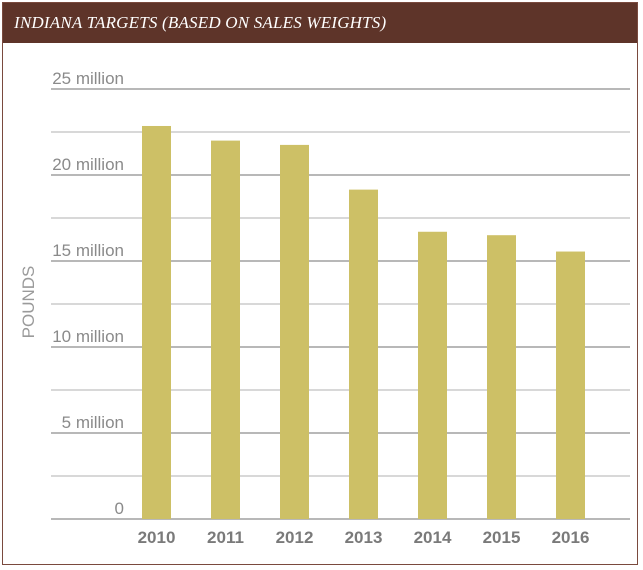 The image size is (643, 570). What do you see at coordinates (501, 377) in the screenshot?
I see `bar-2015` at bounding box center [501, 377].